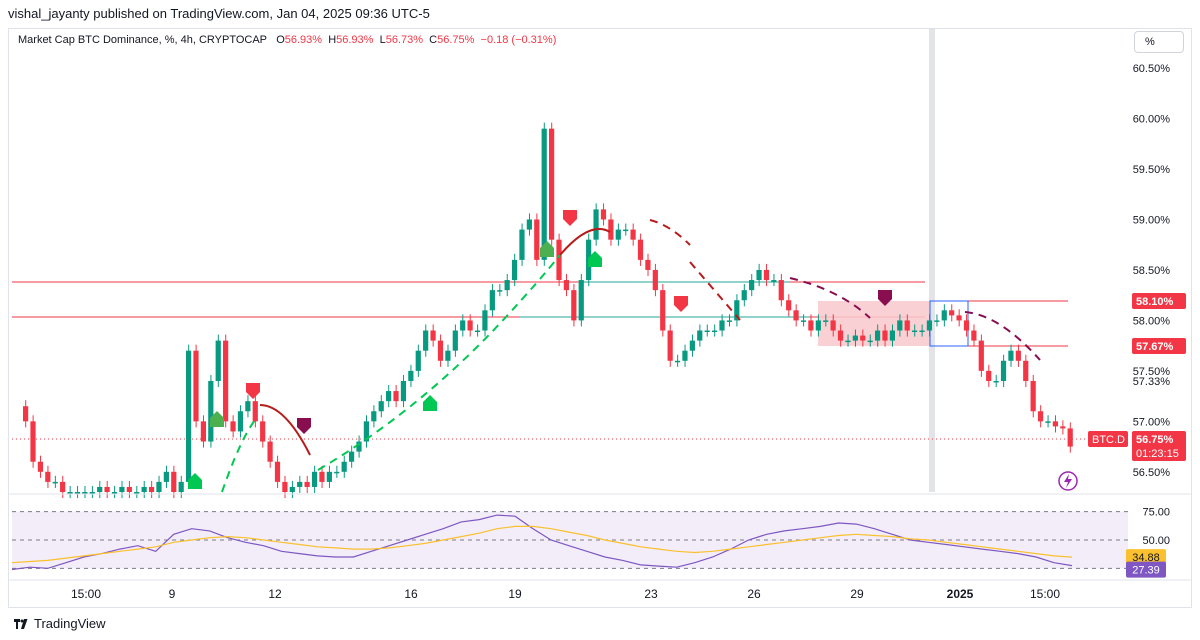 The height and width of the screenshot is (640, 1200). What do you see at coordinates (303, 40) in the screenshot?
I see `open-value: 56.93%` at bounding box center [303, 40].